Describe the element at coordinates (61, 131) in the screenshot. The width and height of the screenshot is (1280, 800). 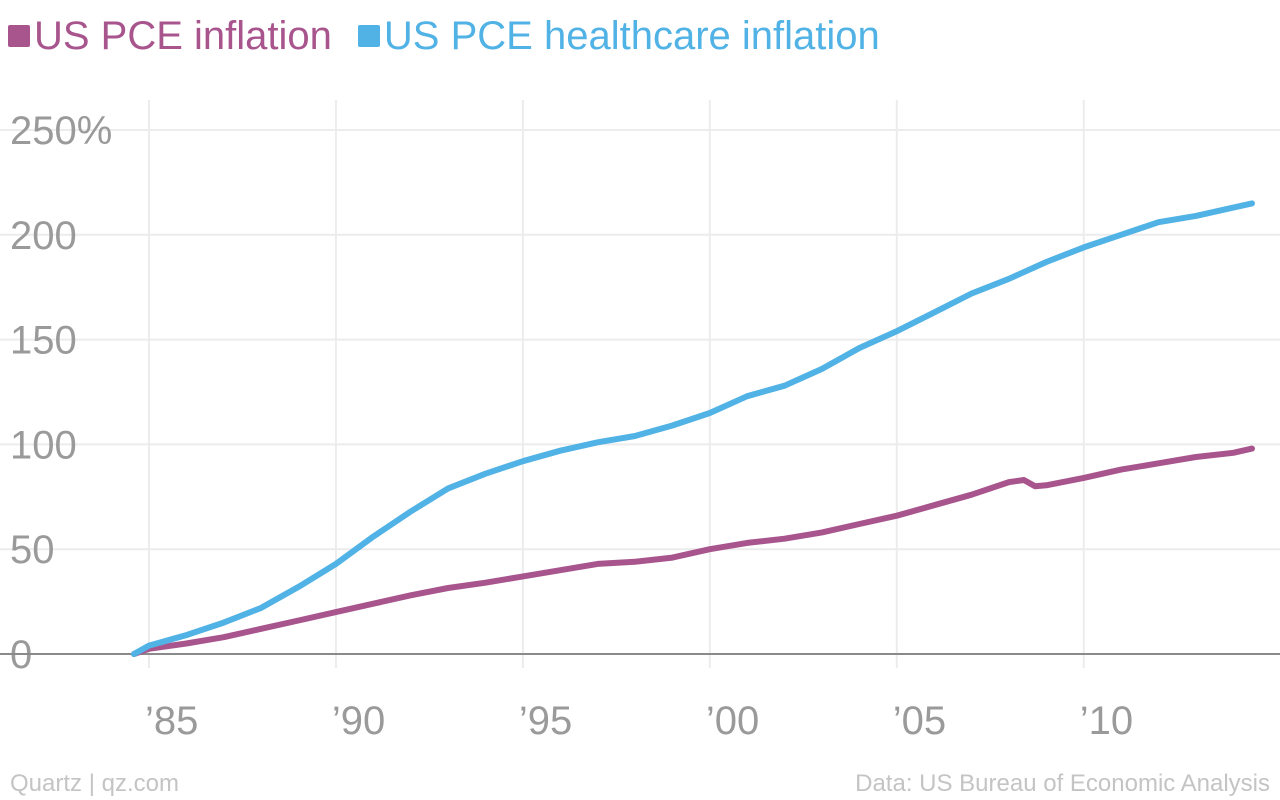
I see `y-tick-label: 250%` at that location.